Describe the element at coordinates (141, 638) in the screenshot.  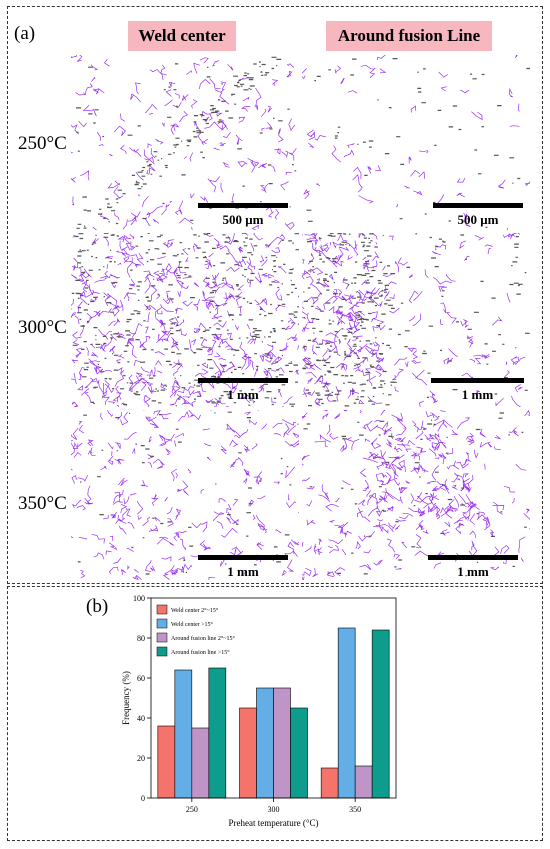
I see `y-tick-label: 80` at that location.